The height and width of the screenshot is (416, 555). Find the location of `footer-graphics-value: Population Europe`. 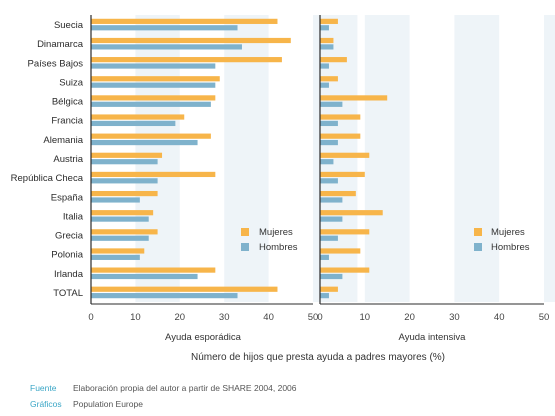

footer-graphics-value: Population Europe is located at coordinates (108, 404).